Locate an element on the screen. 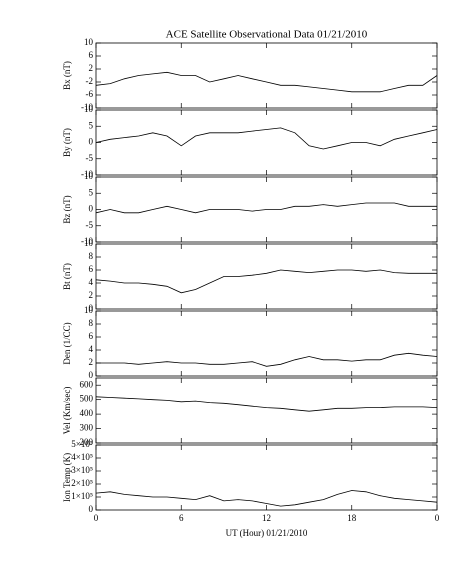  y-tick-label: 5×10⁵ is located at coordinates (82, 444).